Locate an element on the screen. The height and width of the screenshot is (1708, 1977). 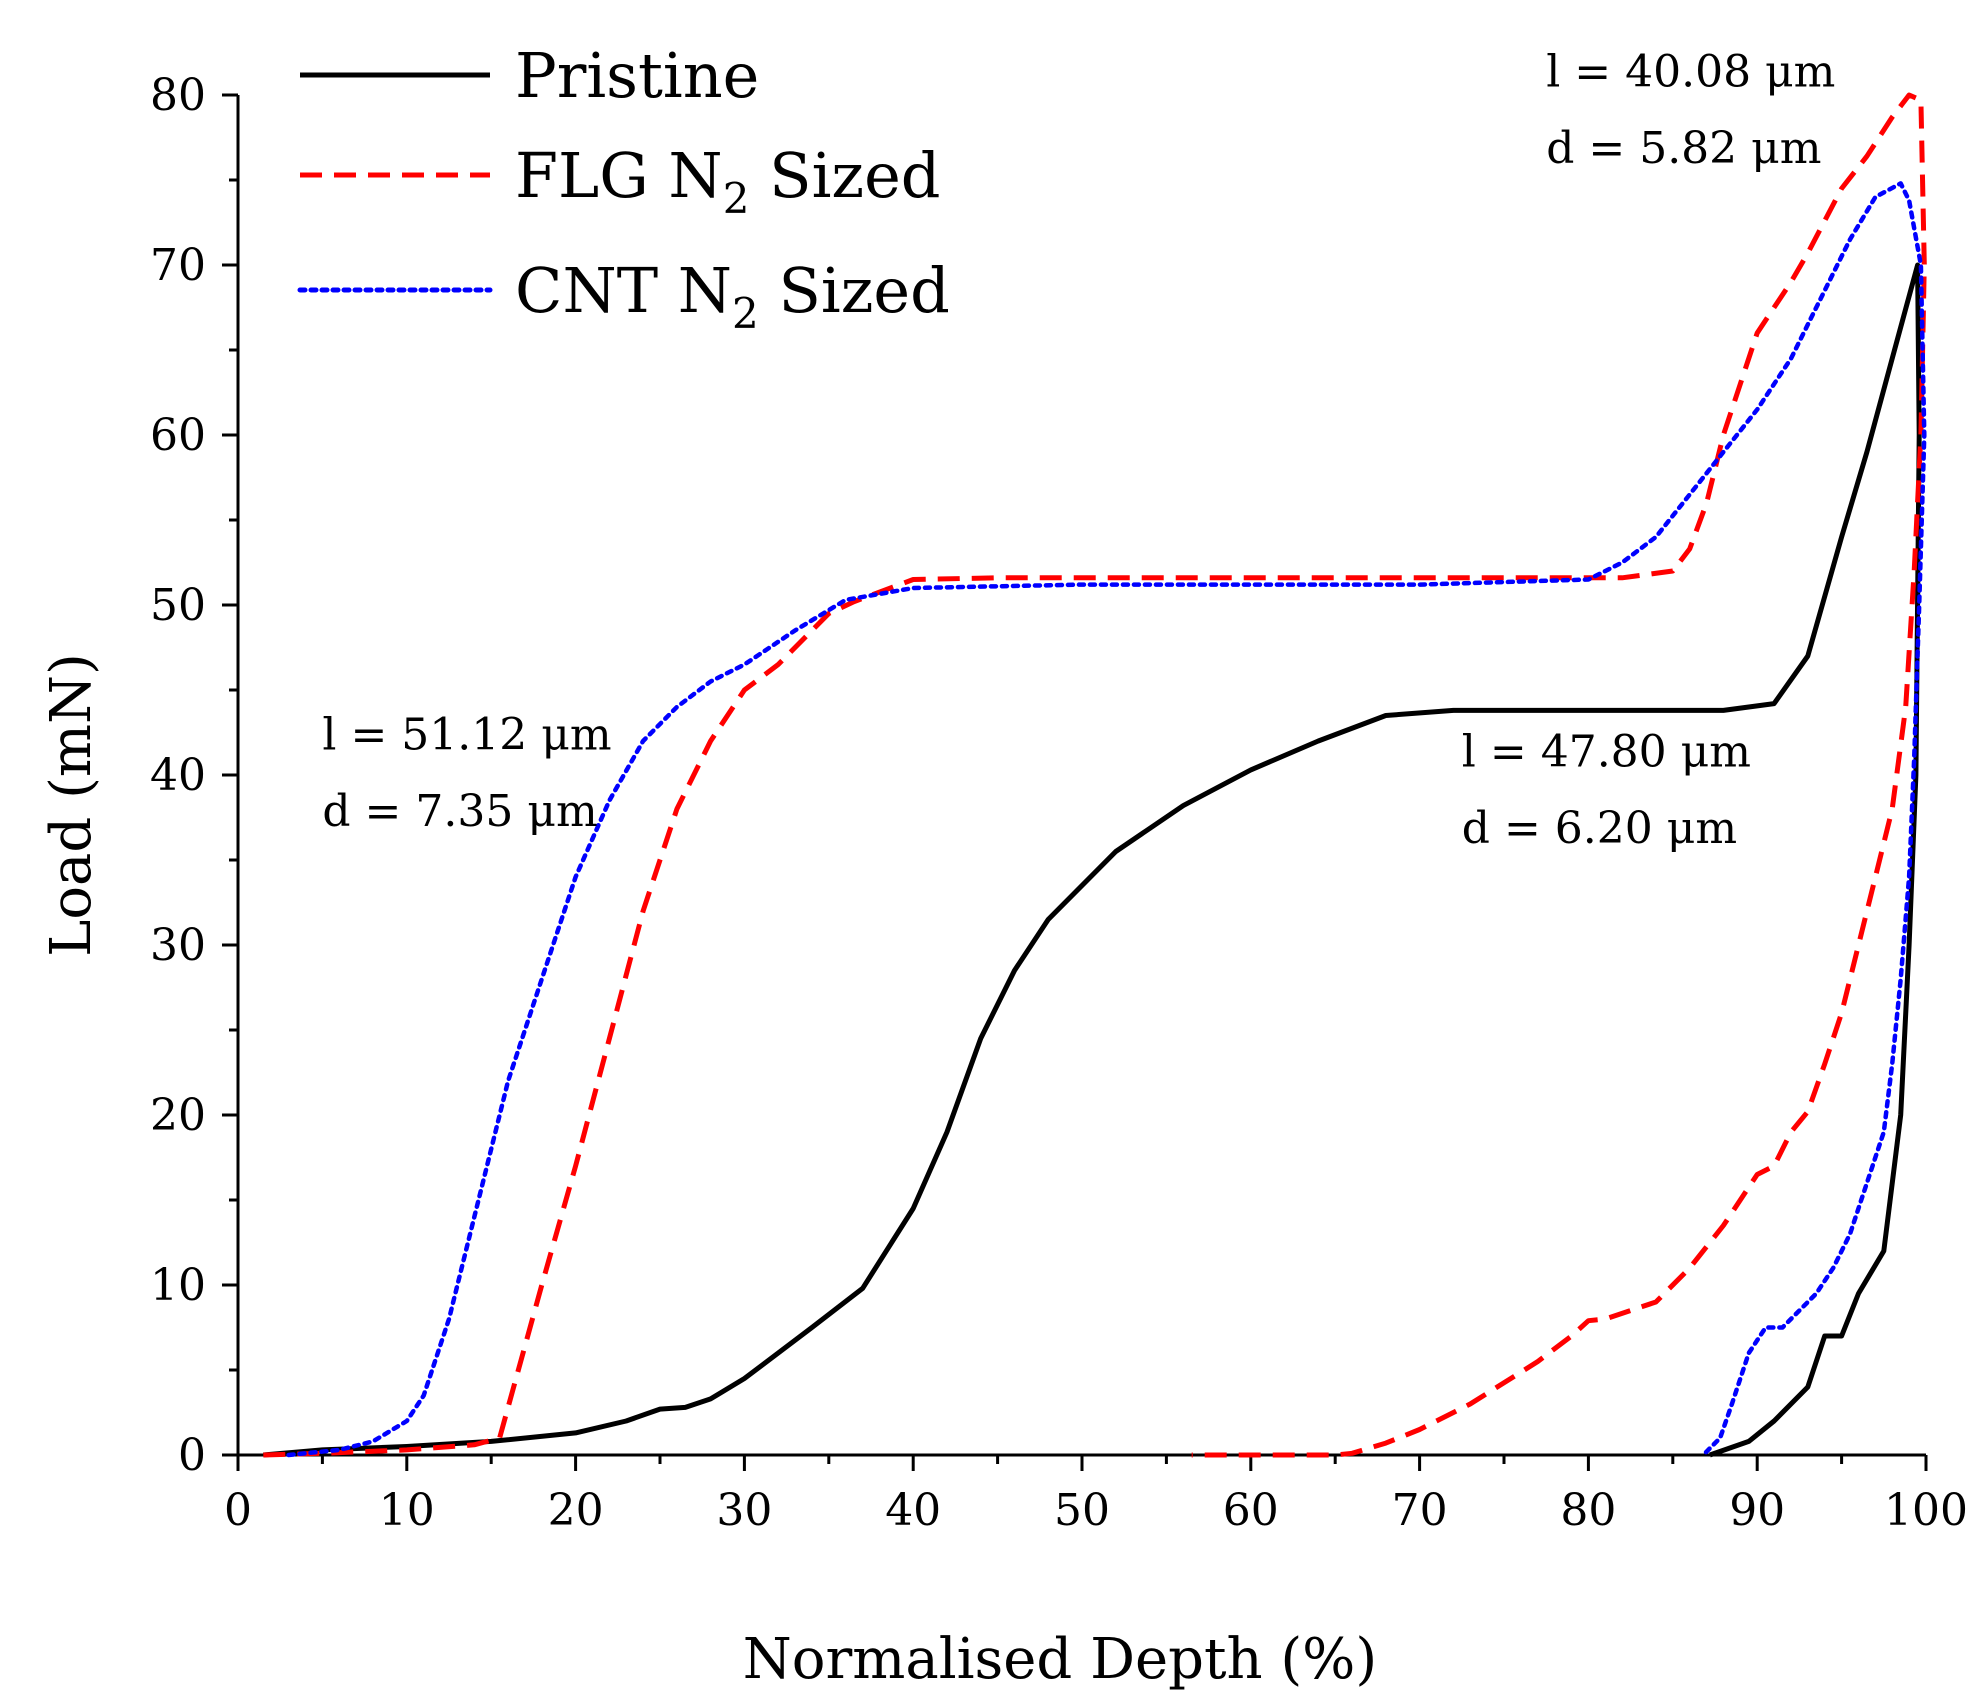
y-tick-label: 70 is located at coordinates (178, 265).